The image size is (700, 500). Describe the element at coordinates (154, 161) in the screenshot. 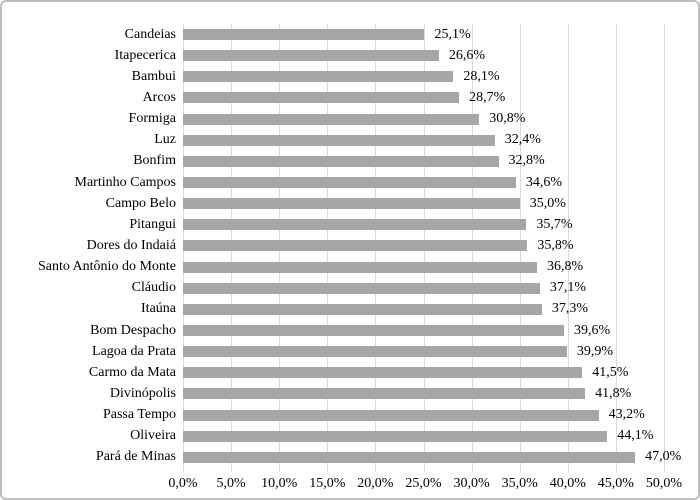

I see `category-label: Bonfim` at that location.